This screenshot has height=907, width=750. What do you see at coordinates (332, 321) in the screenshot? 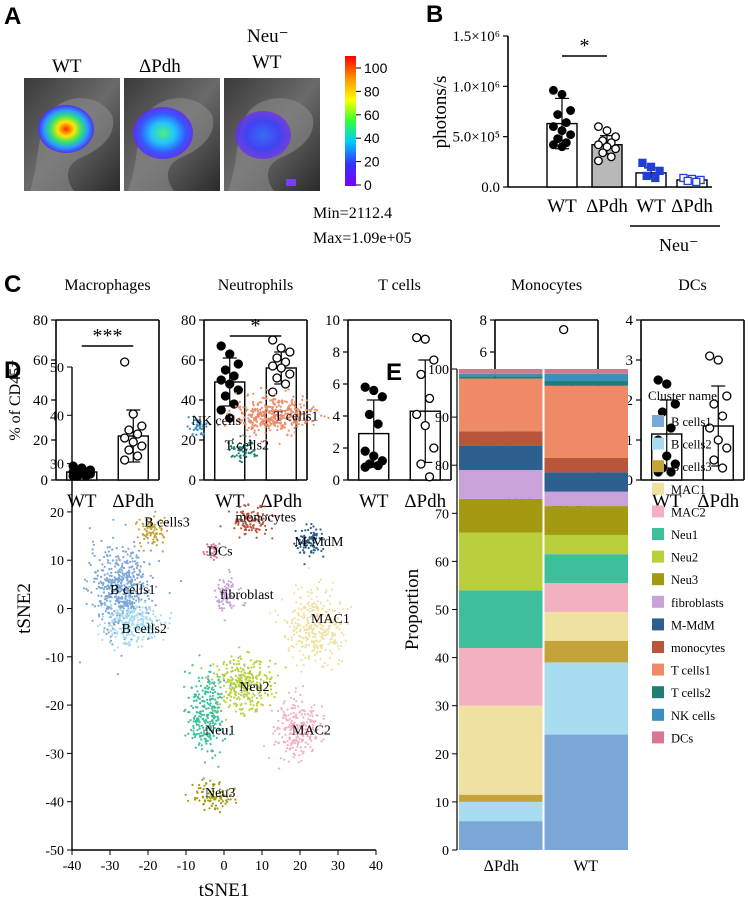
I see `y-tick-label: 10` at bounding box center [332, 321].